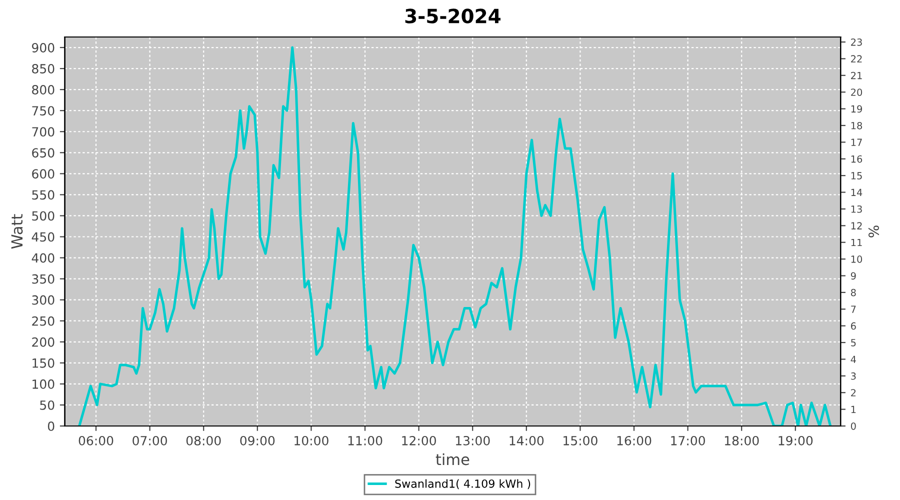 This screenshot has width=900, height=500. Describe the element at coordinates (311, 441) in the screenshot. I see `x-tick-label: 10:00` at that location.